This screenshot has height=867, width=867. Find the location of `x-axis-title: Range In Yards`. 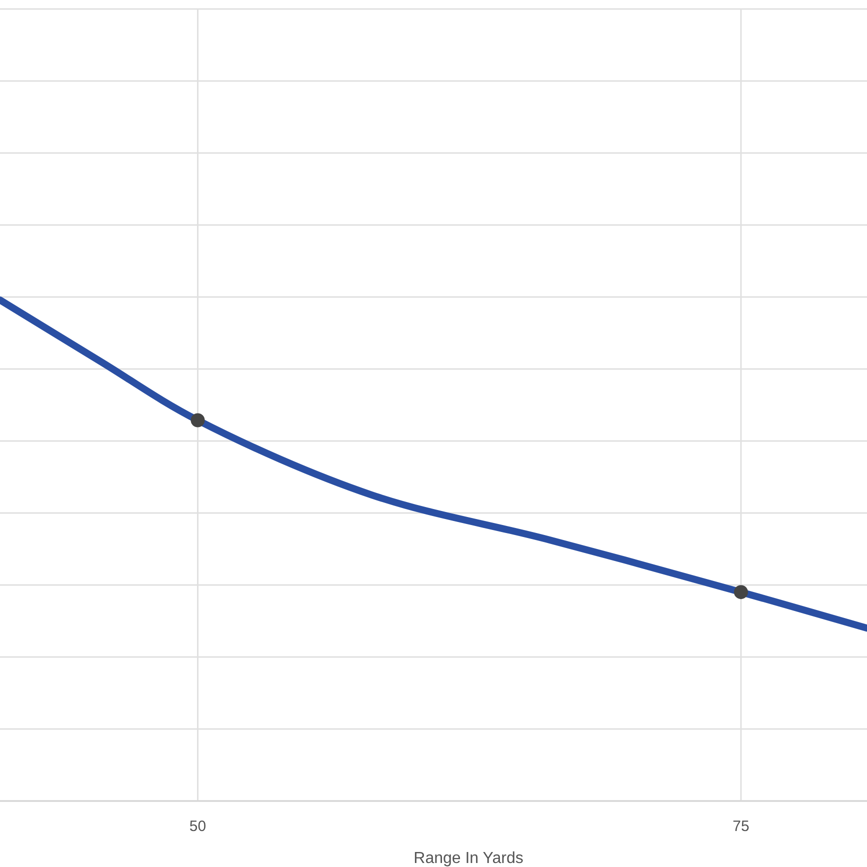

x-axis-title: Range In Yards is located at coordinates (469, 858).